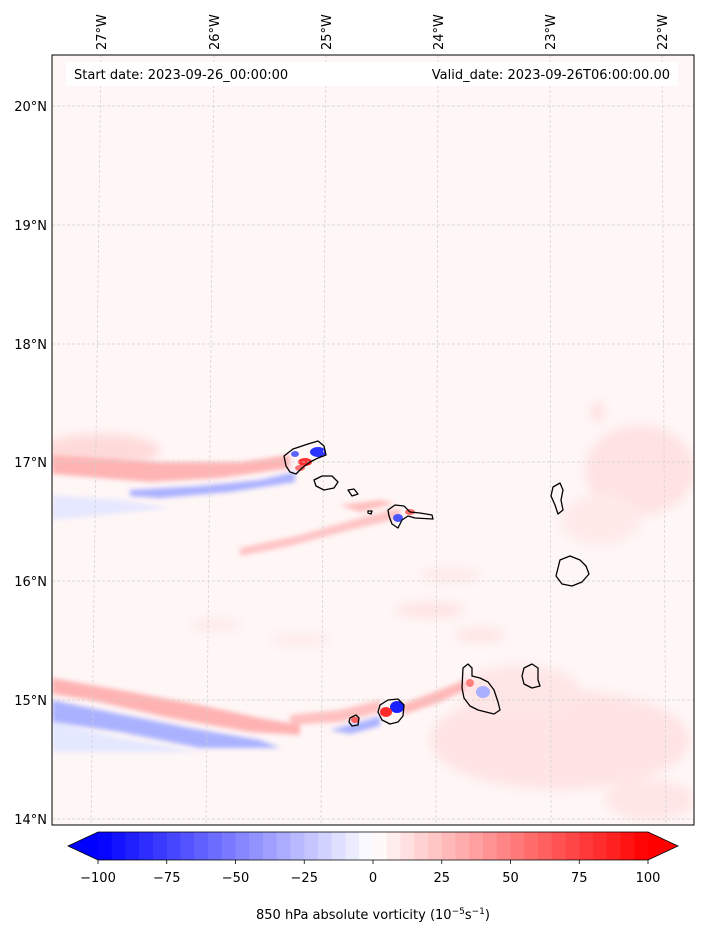 This screenshot has width=703, height=936. What do you see at coordinates (370, 512) in the screenshot?
I see `island-branco` at bounding box center [370, 512].